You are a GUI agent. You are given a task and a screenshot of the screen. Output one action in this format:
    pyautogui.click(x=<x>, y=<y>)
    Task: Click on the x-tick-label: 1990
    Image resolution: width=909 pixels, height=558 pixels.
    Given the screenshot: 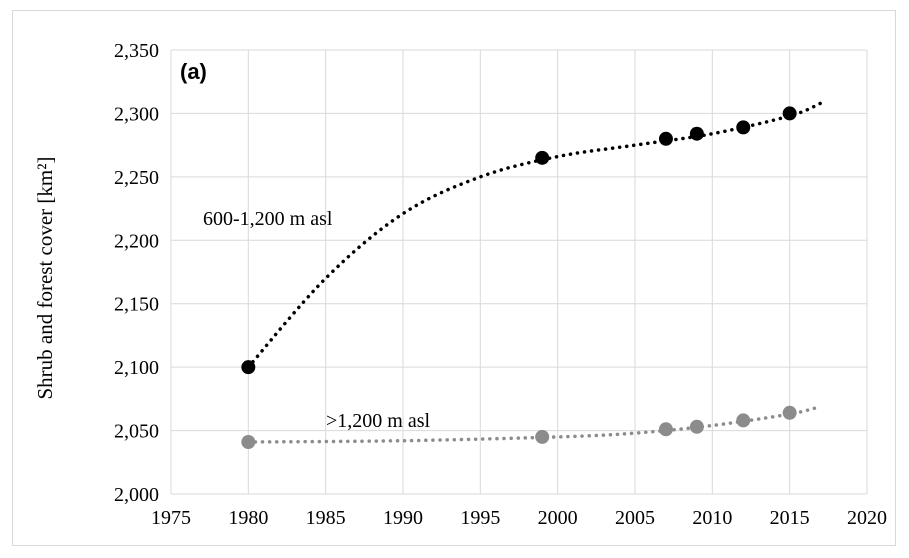 What is the action you would take?
    pyautogui.click(x=403, y=518)
    